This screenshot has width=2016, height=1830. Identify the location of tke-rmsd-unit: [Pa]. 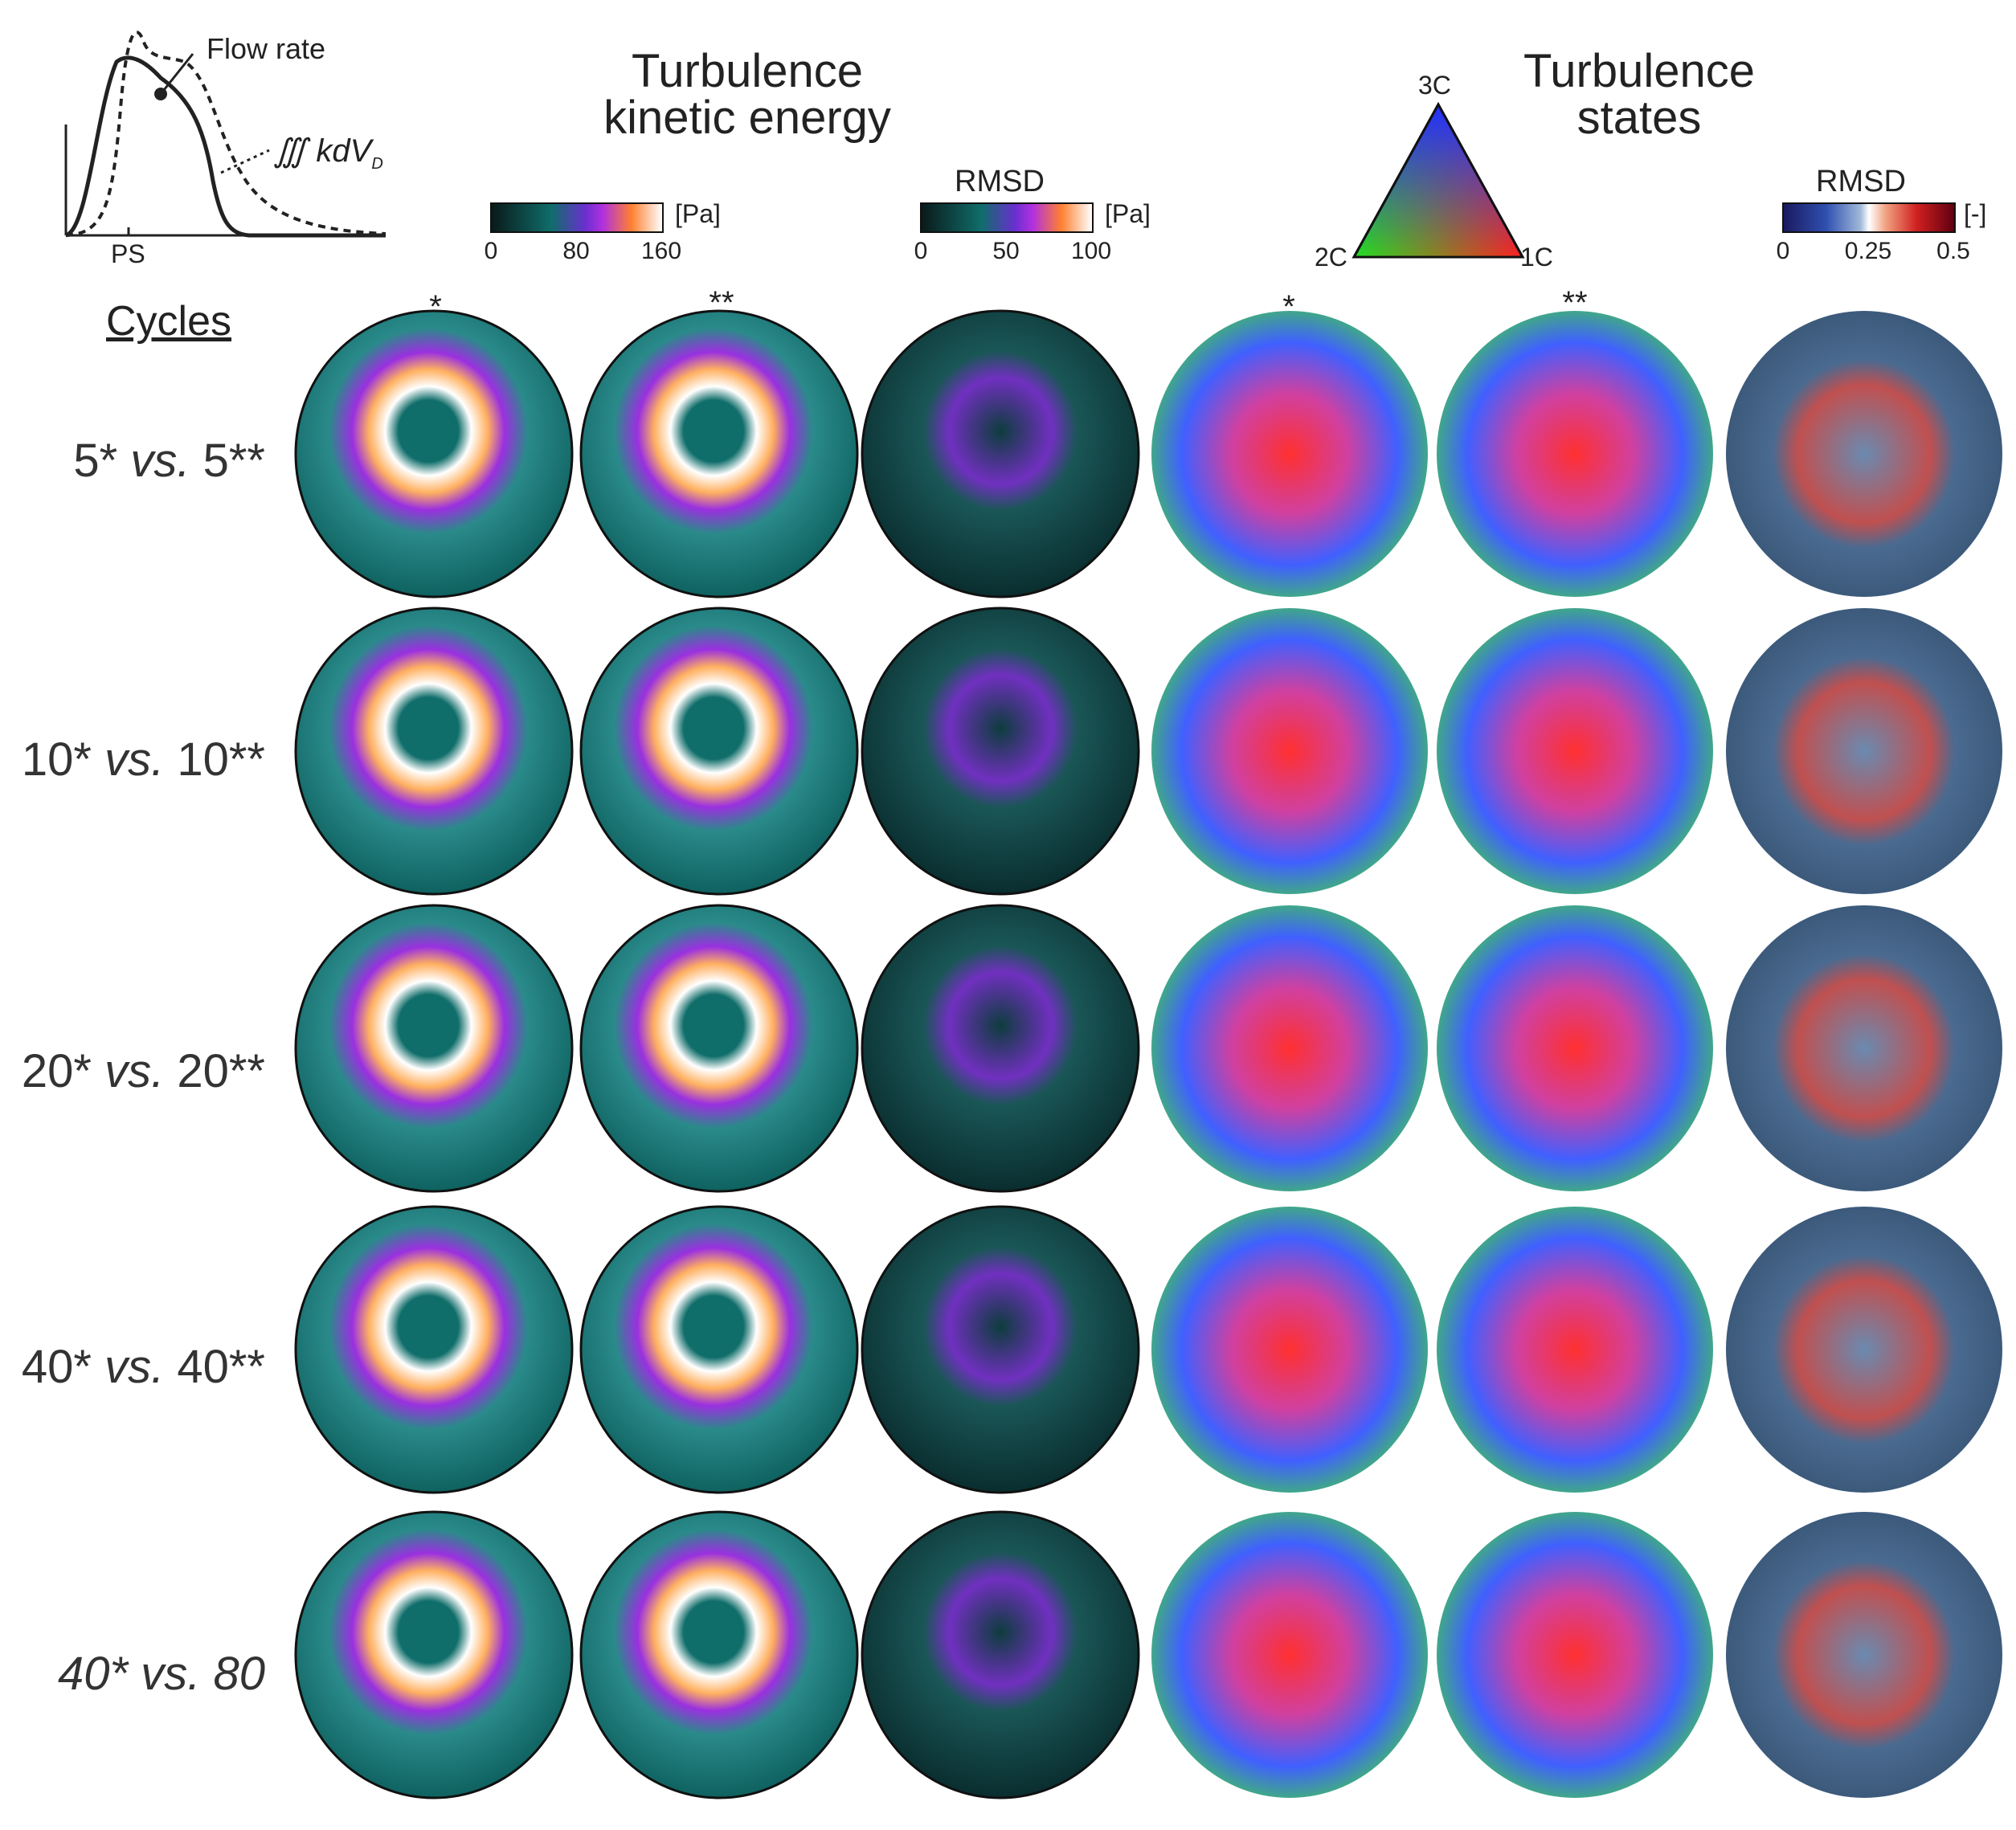
(1128, 213).